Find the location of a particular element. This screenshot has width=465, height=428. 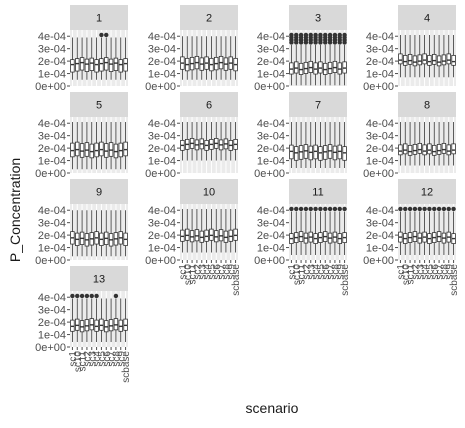

x-tick-label: scbase is located at coordinates (236, 280).